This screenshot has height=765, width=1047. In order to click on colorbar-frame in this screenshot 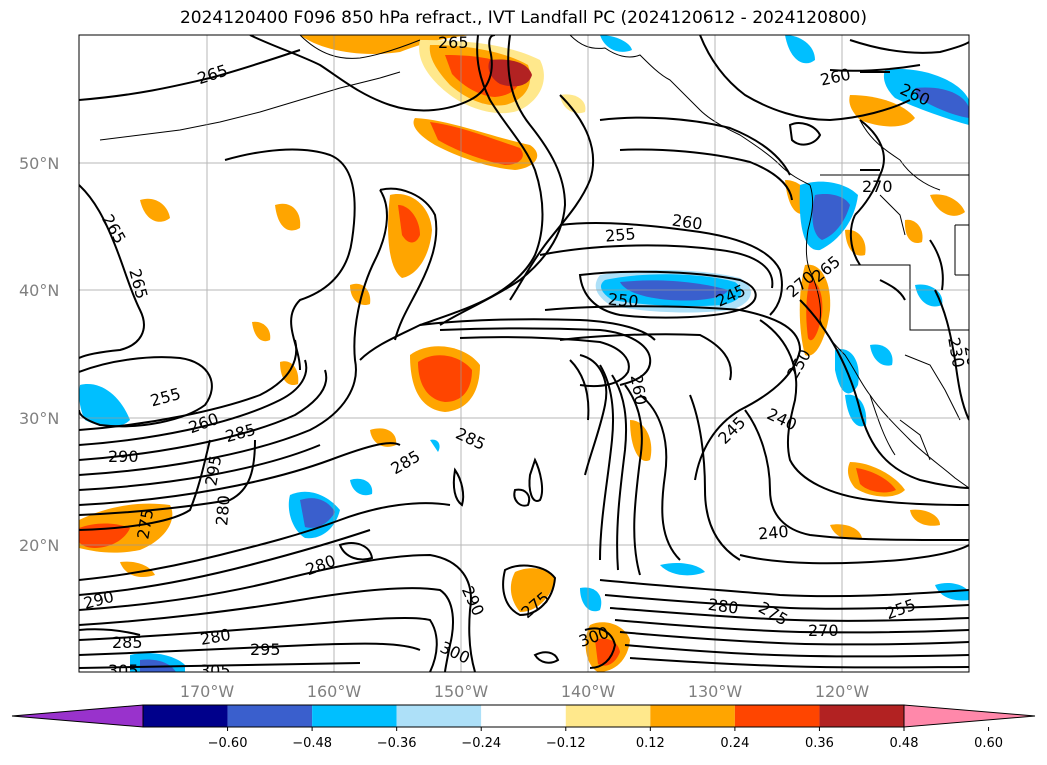, I will do `click(523, 716)`.